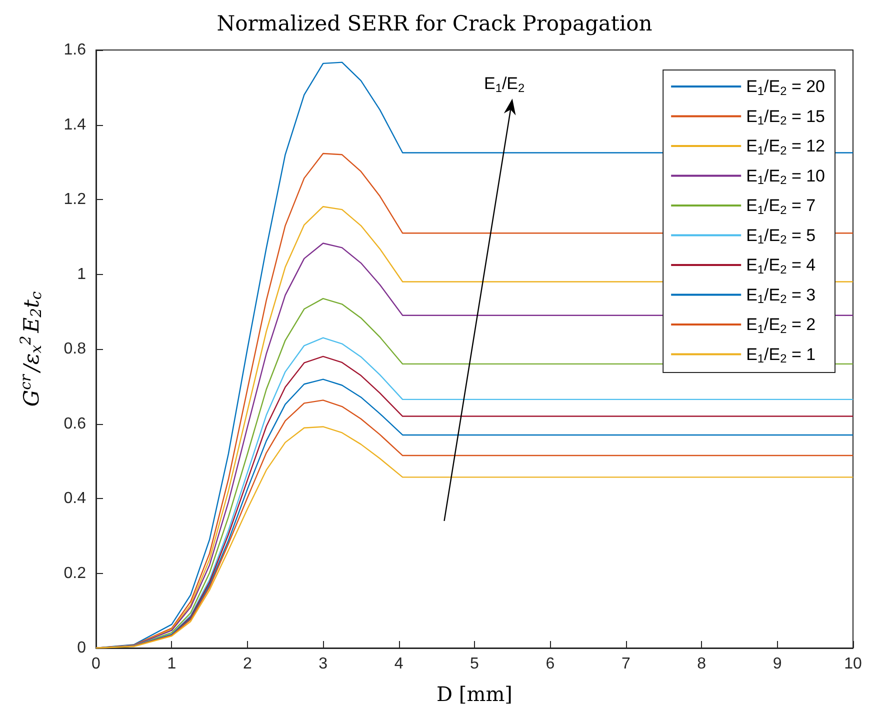 The width and height of the screenshot is (869, 727). What do you see at coordinates (399, 664) in the screenshot?
I see `x-tick-label: 4` at bounding box center [399, 664].